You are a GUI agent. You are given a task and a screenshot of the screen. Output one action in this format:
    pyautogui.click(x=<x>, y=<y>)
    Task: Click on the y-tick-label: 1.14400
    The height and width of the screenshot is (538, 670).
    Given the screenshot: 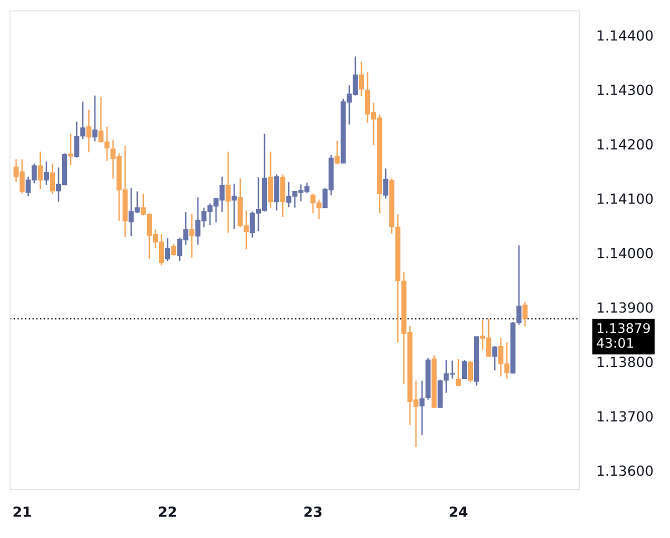 What is the action you would take?
    pyautogui.click(x=625, y=35)
    